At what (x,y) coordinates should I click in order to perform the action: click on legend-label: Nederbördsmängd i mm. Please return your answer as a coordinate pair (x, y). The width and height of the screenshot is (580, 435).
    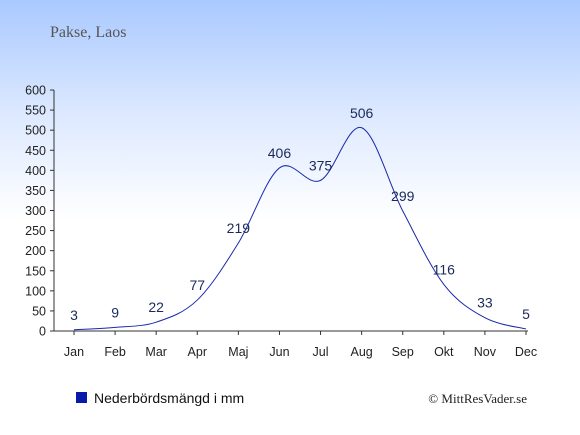
    Looking at the image, I should click on (169, 398).